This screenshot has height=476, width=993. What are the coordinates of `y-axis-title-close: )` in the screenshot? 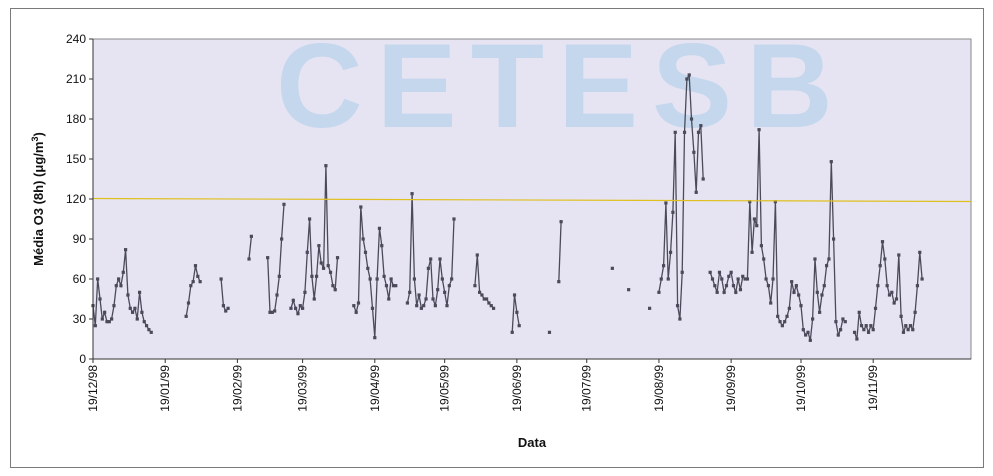 It's located at (38, 134).